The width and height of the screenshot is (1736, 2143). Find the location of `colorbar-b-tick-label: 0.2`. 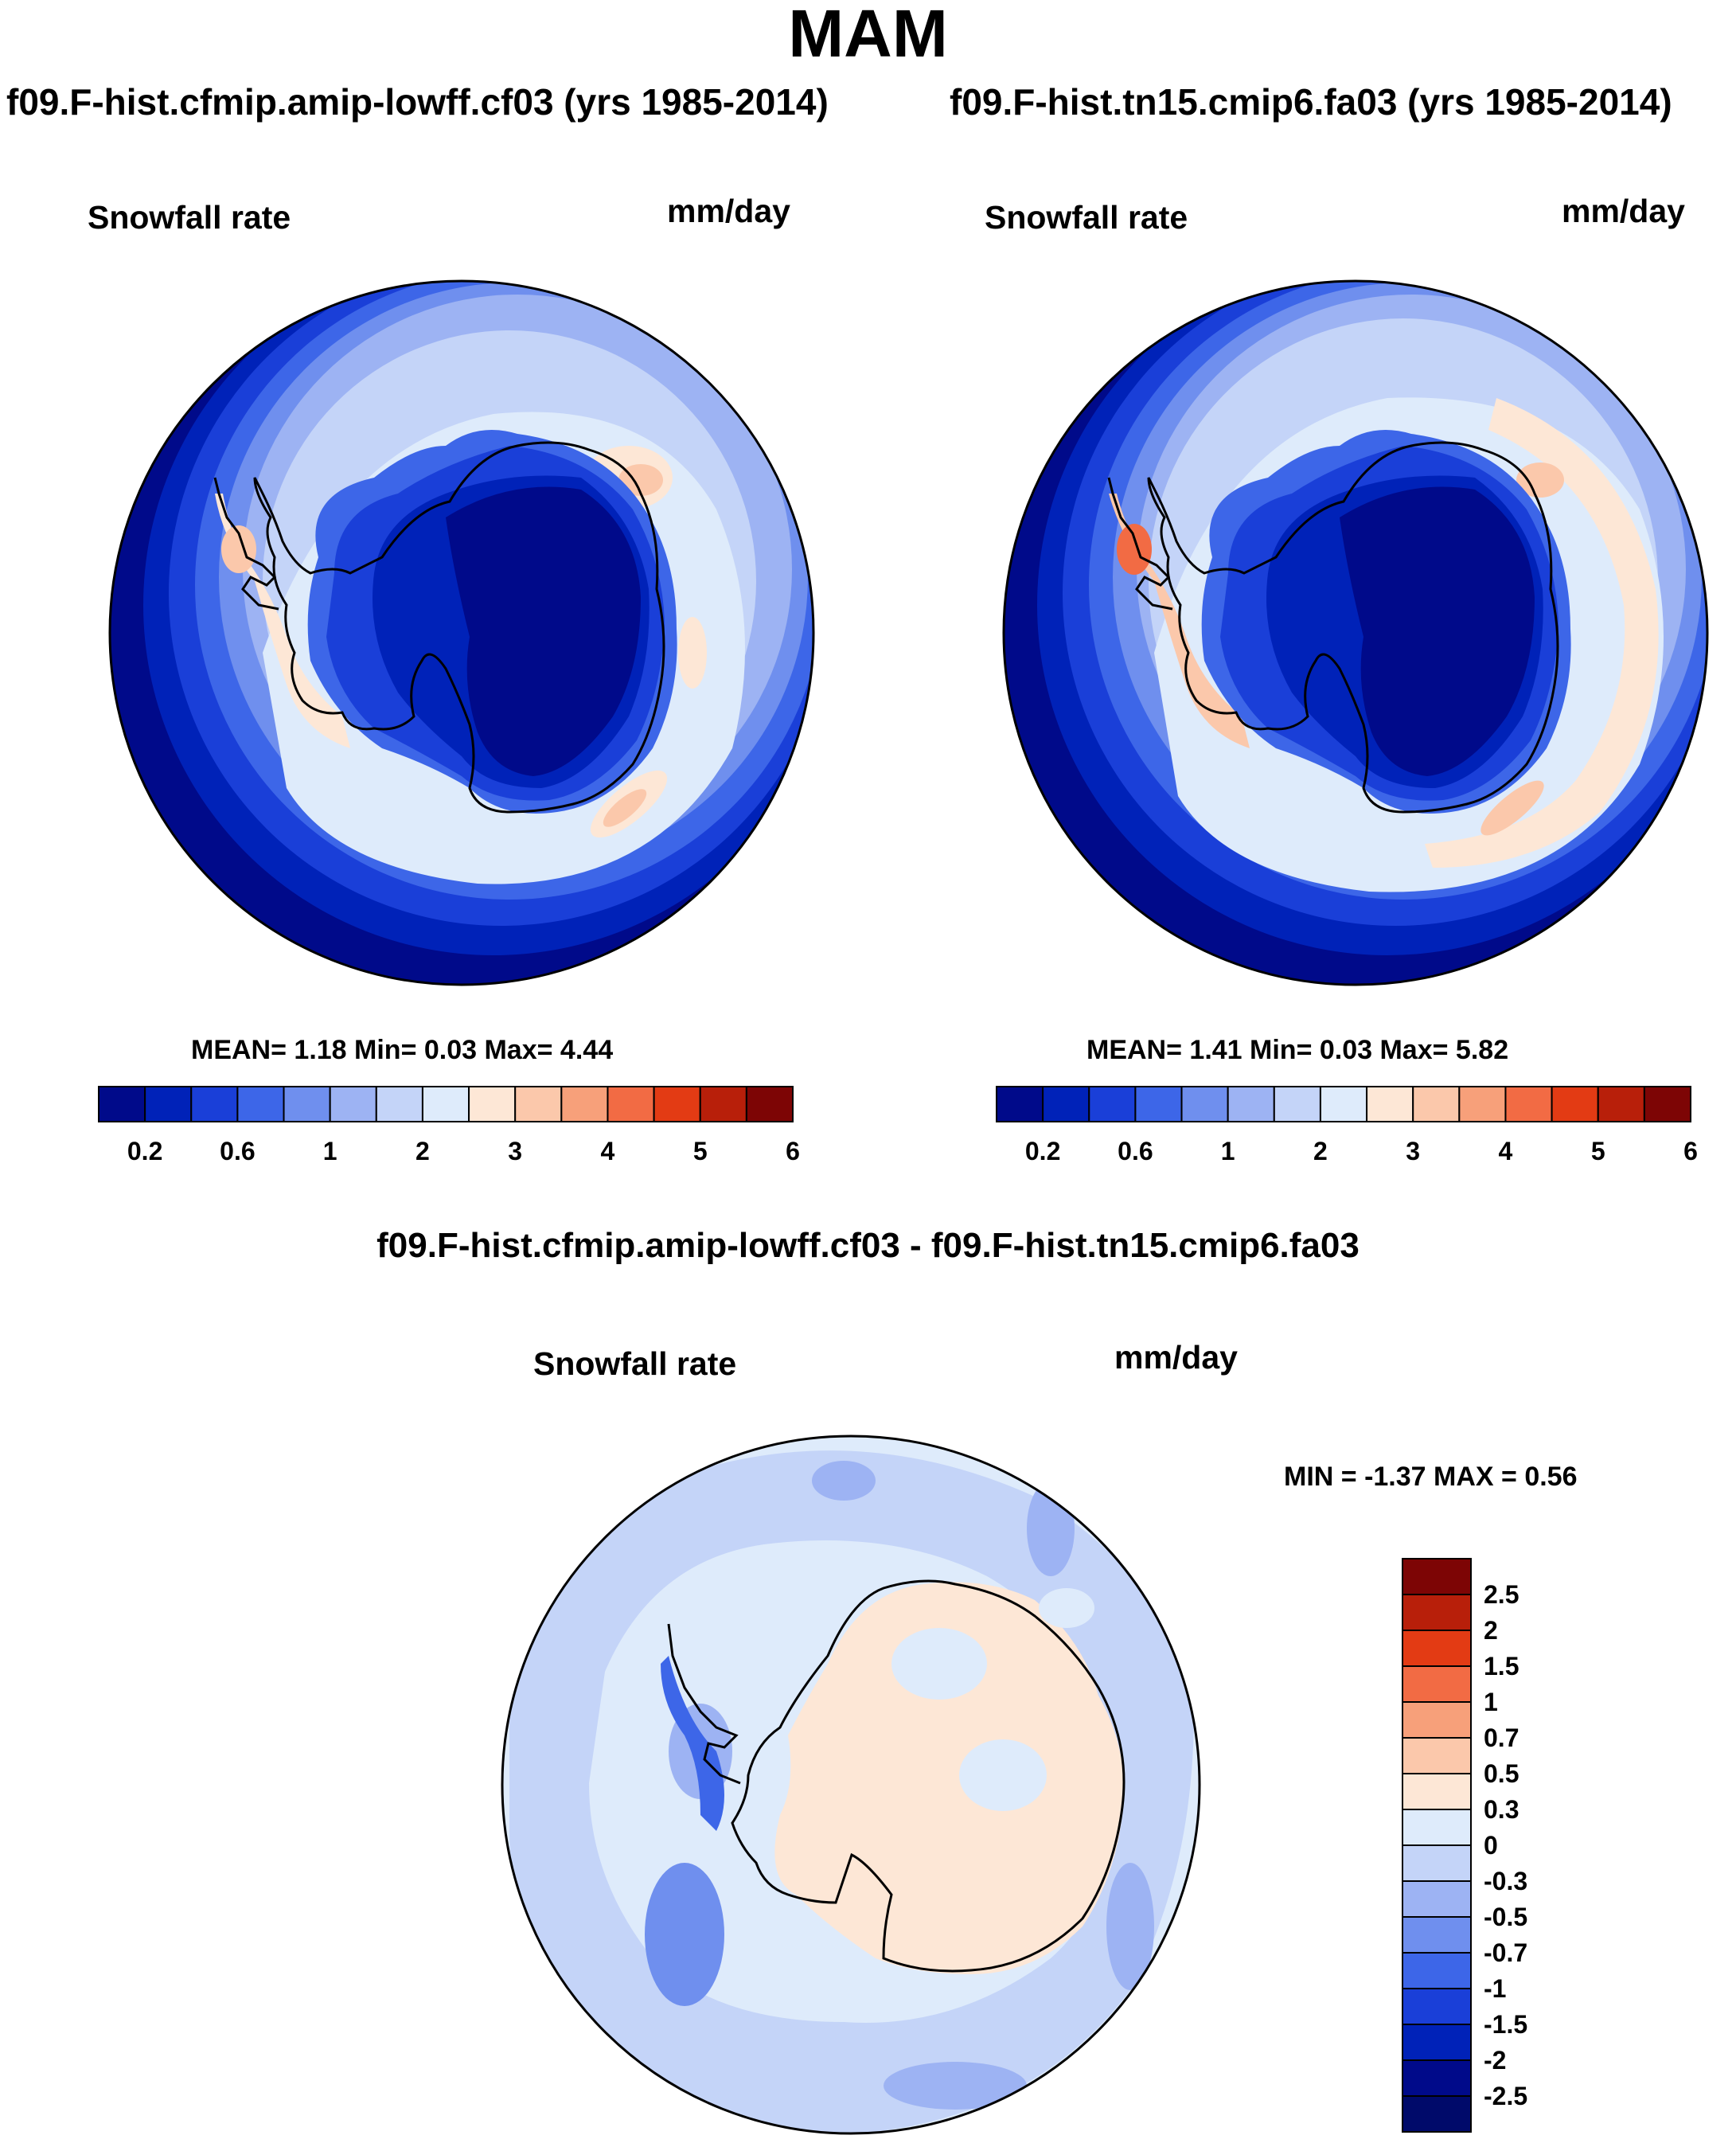

colorbar-b-tick-label: 0.2 is located at coordinates (1042, 1151).